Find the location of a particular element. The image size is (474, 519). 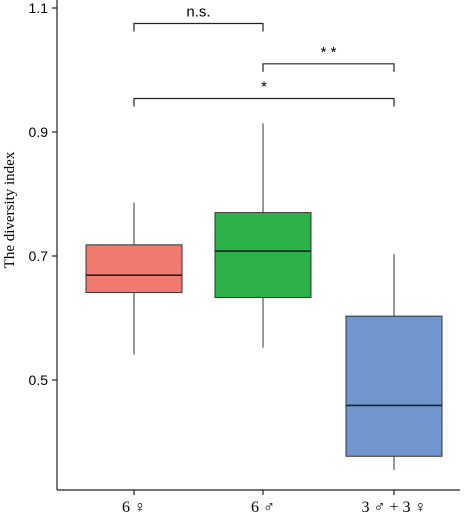

significance-label: * * is located at coordinates (329, 52).